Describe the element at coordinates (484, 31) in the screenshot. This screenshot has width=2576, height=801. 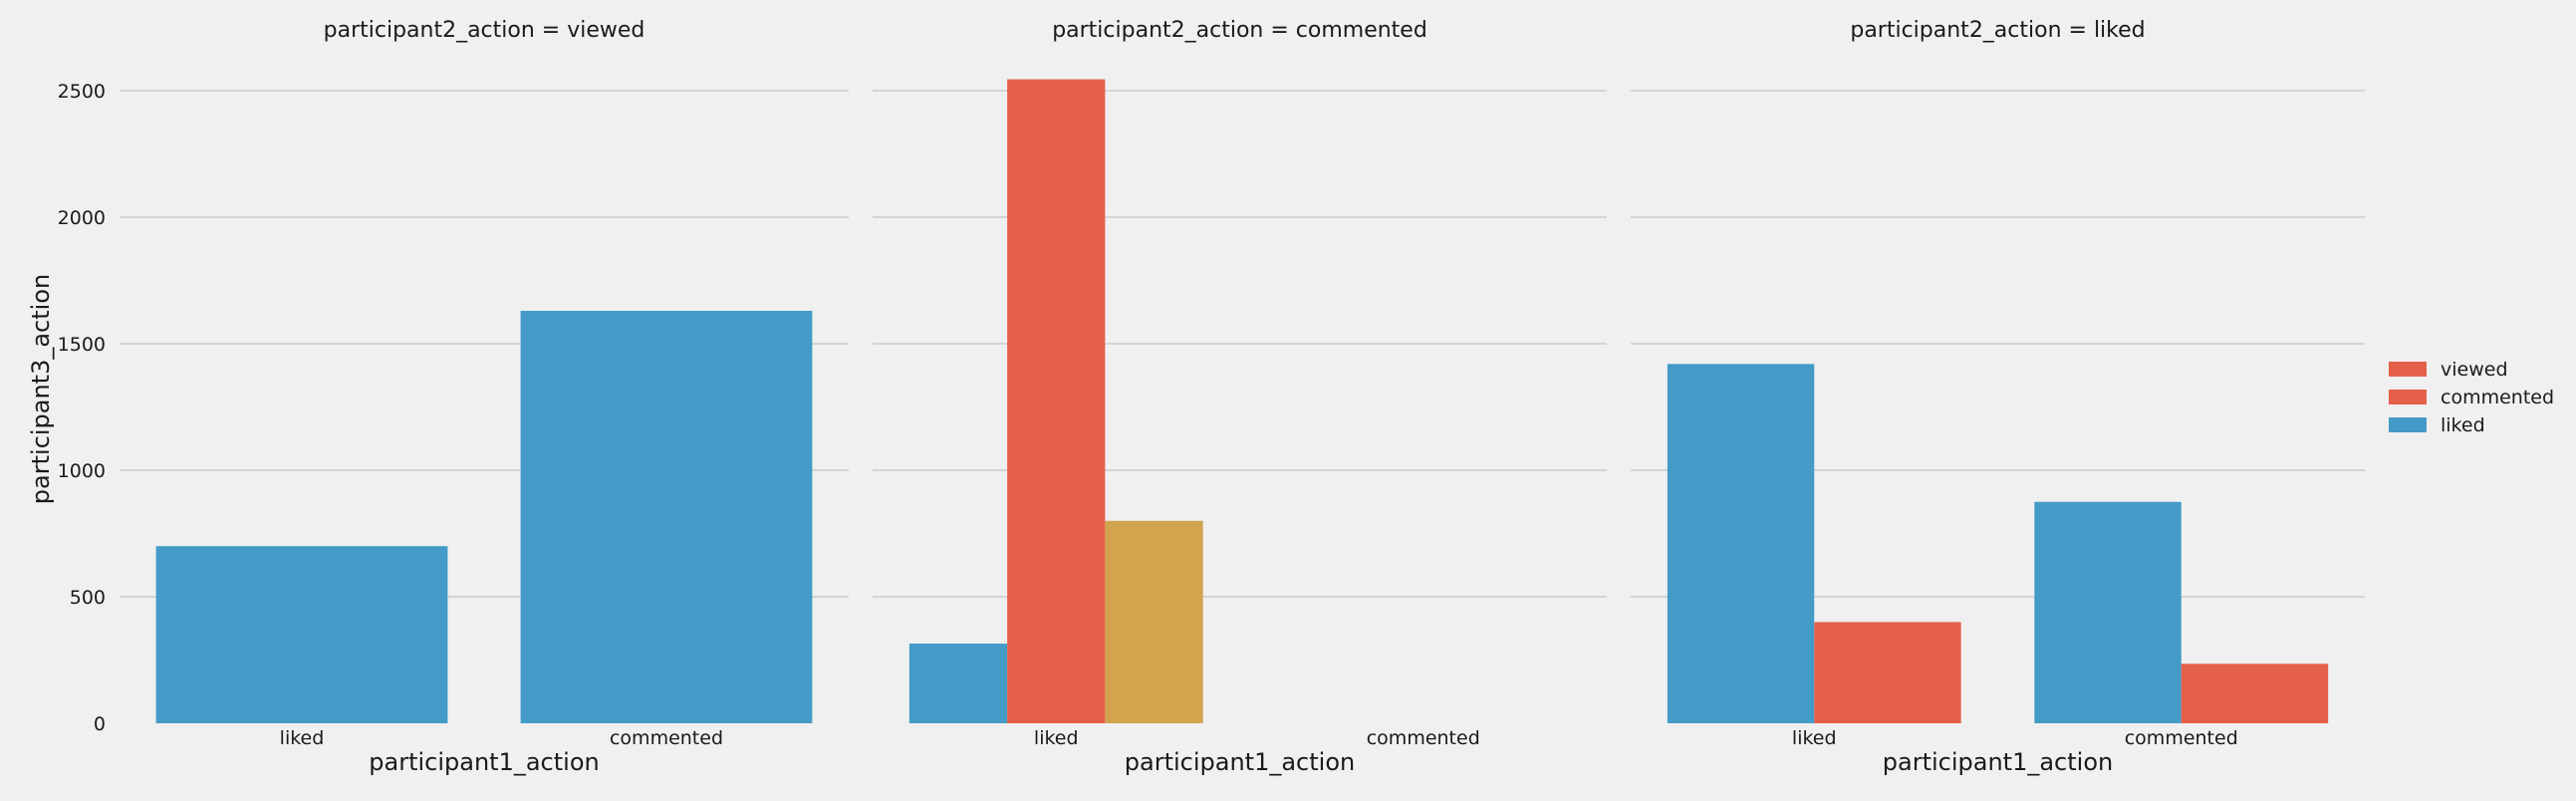
I see `panel-title: participant2_action = viewed` at that location.